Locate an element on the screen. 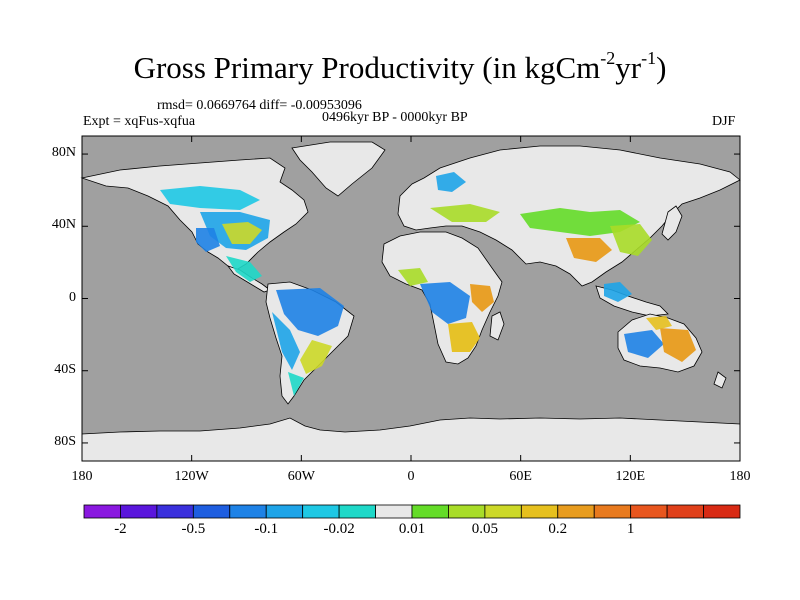 Image resolution: width=800 pixels, height=600 pixels. colorbar is located at coordinates (412, 511).